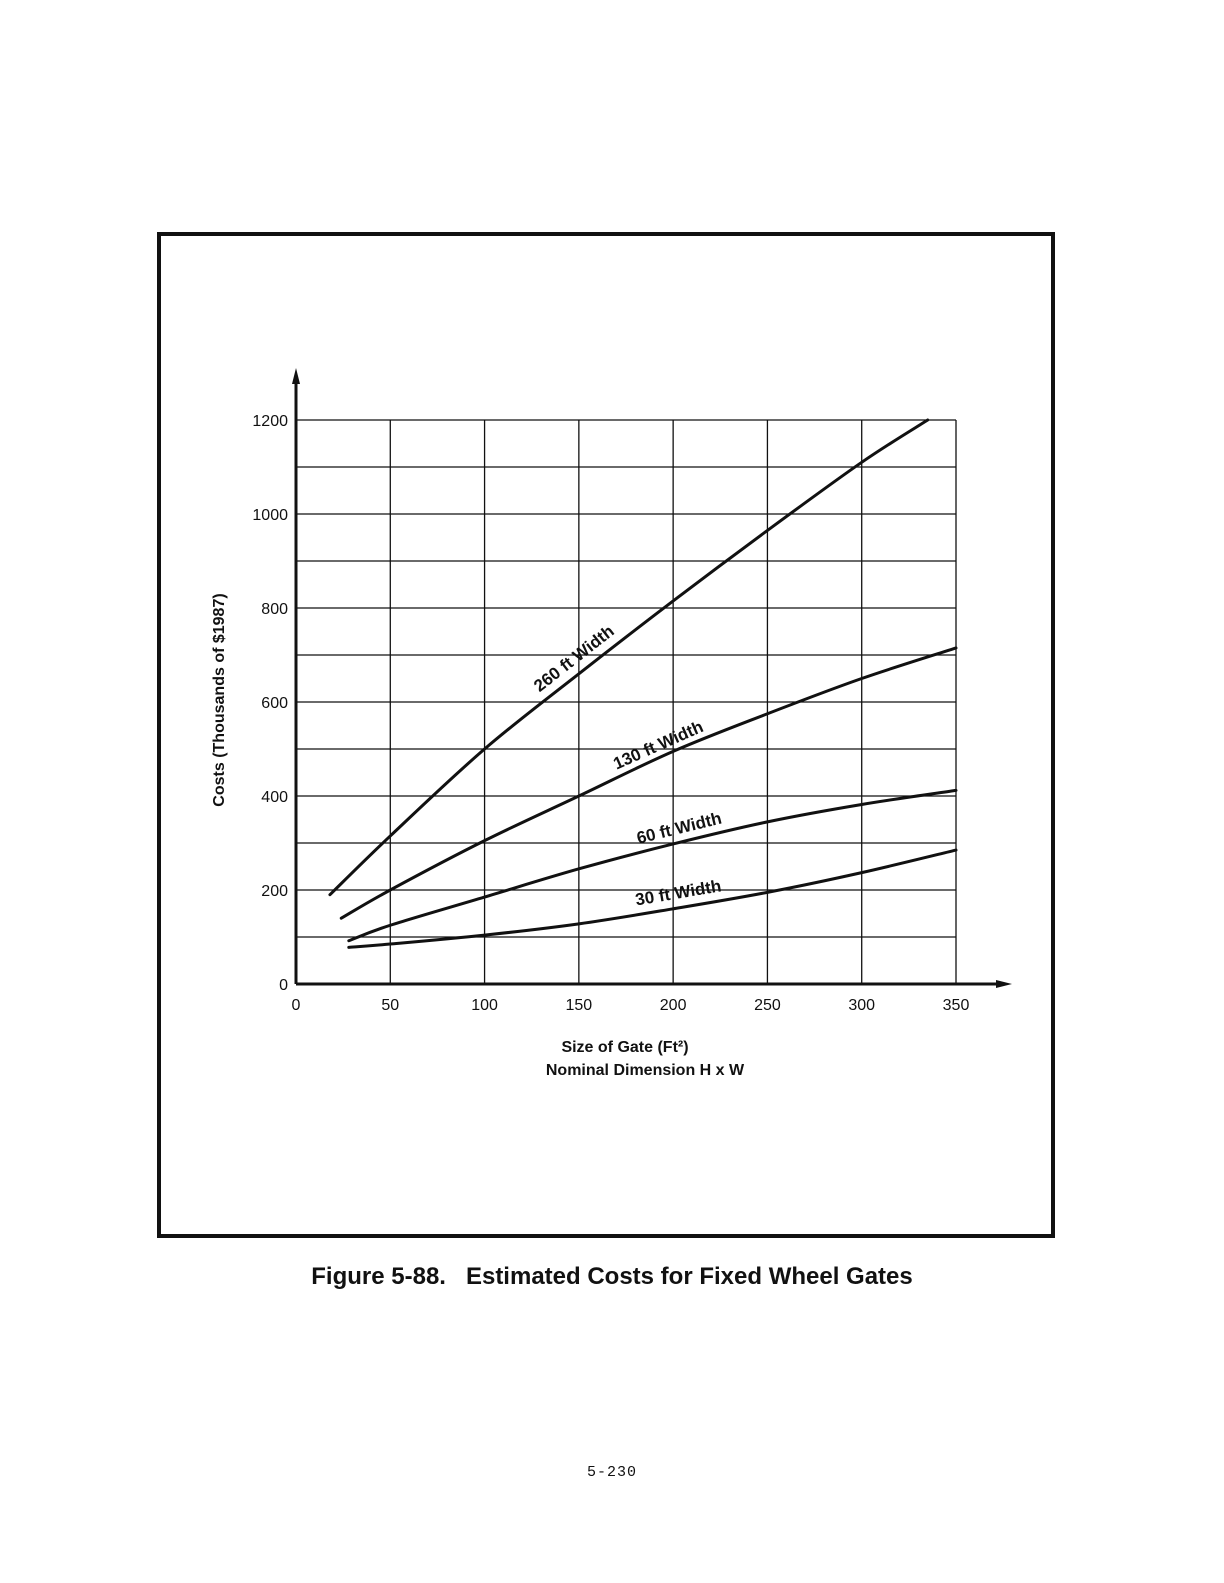 Image resolution: width=1224 pixels, height=1583 pixels. Describe the element at coordinates (274, 609) in the screenshot. I see `y-tick-label: 800` at that location.